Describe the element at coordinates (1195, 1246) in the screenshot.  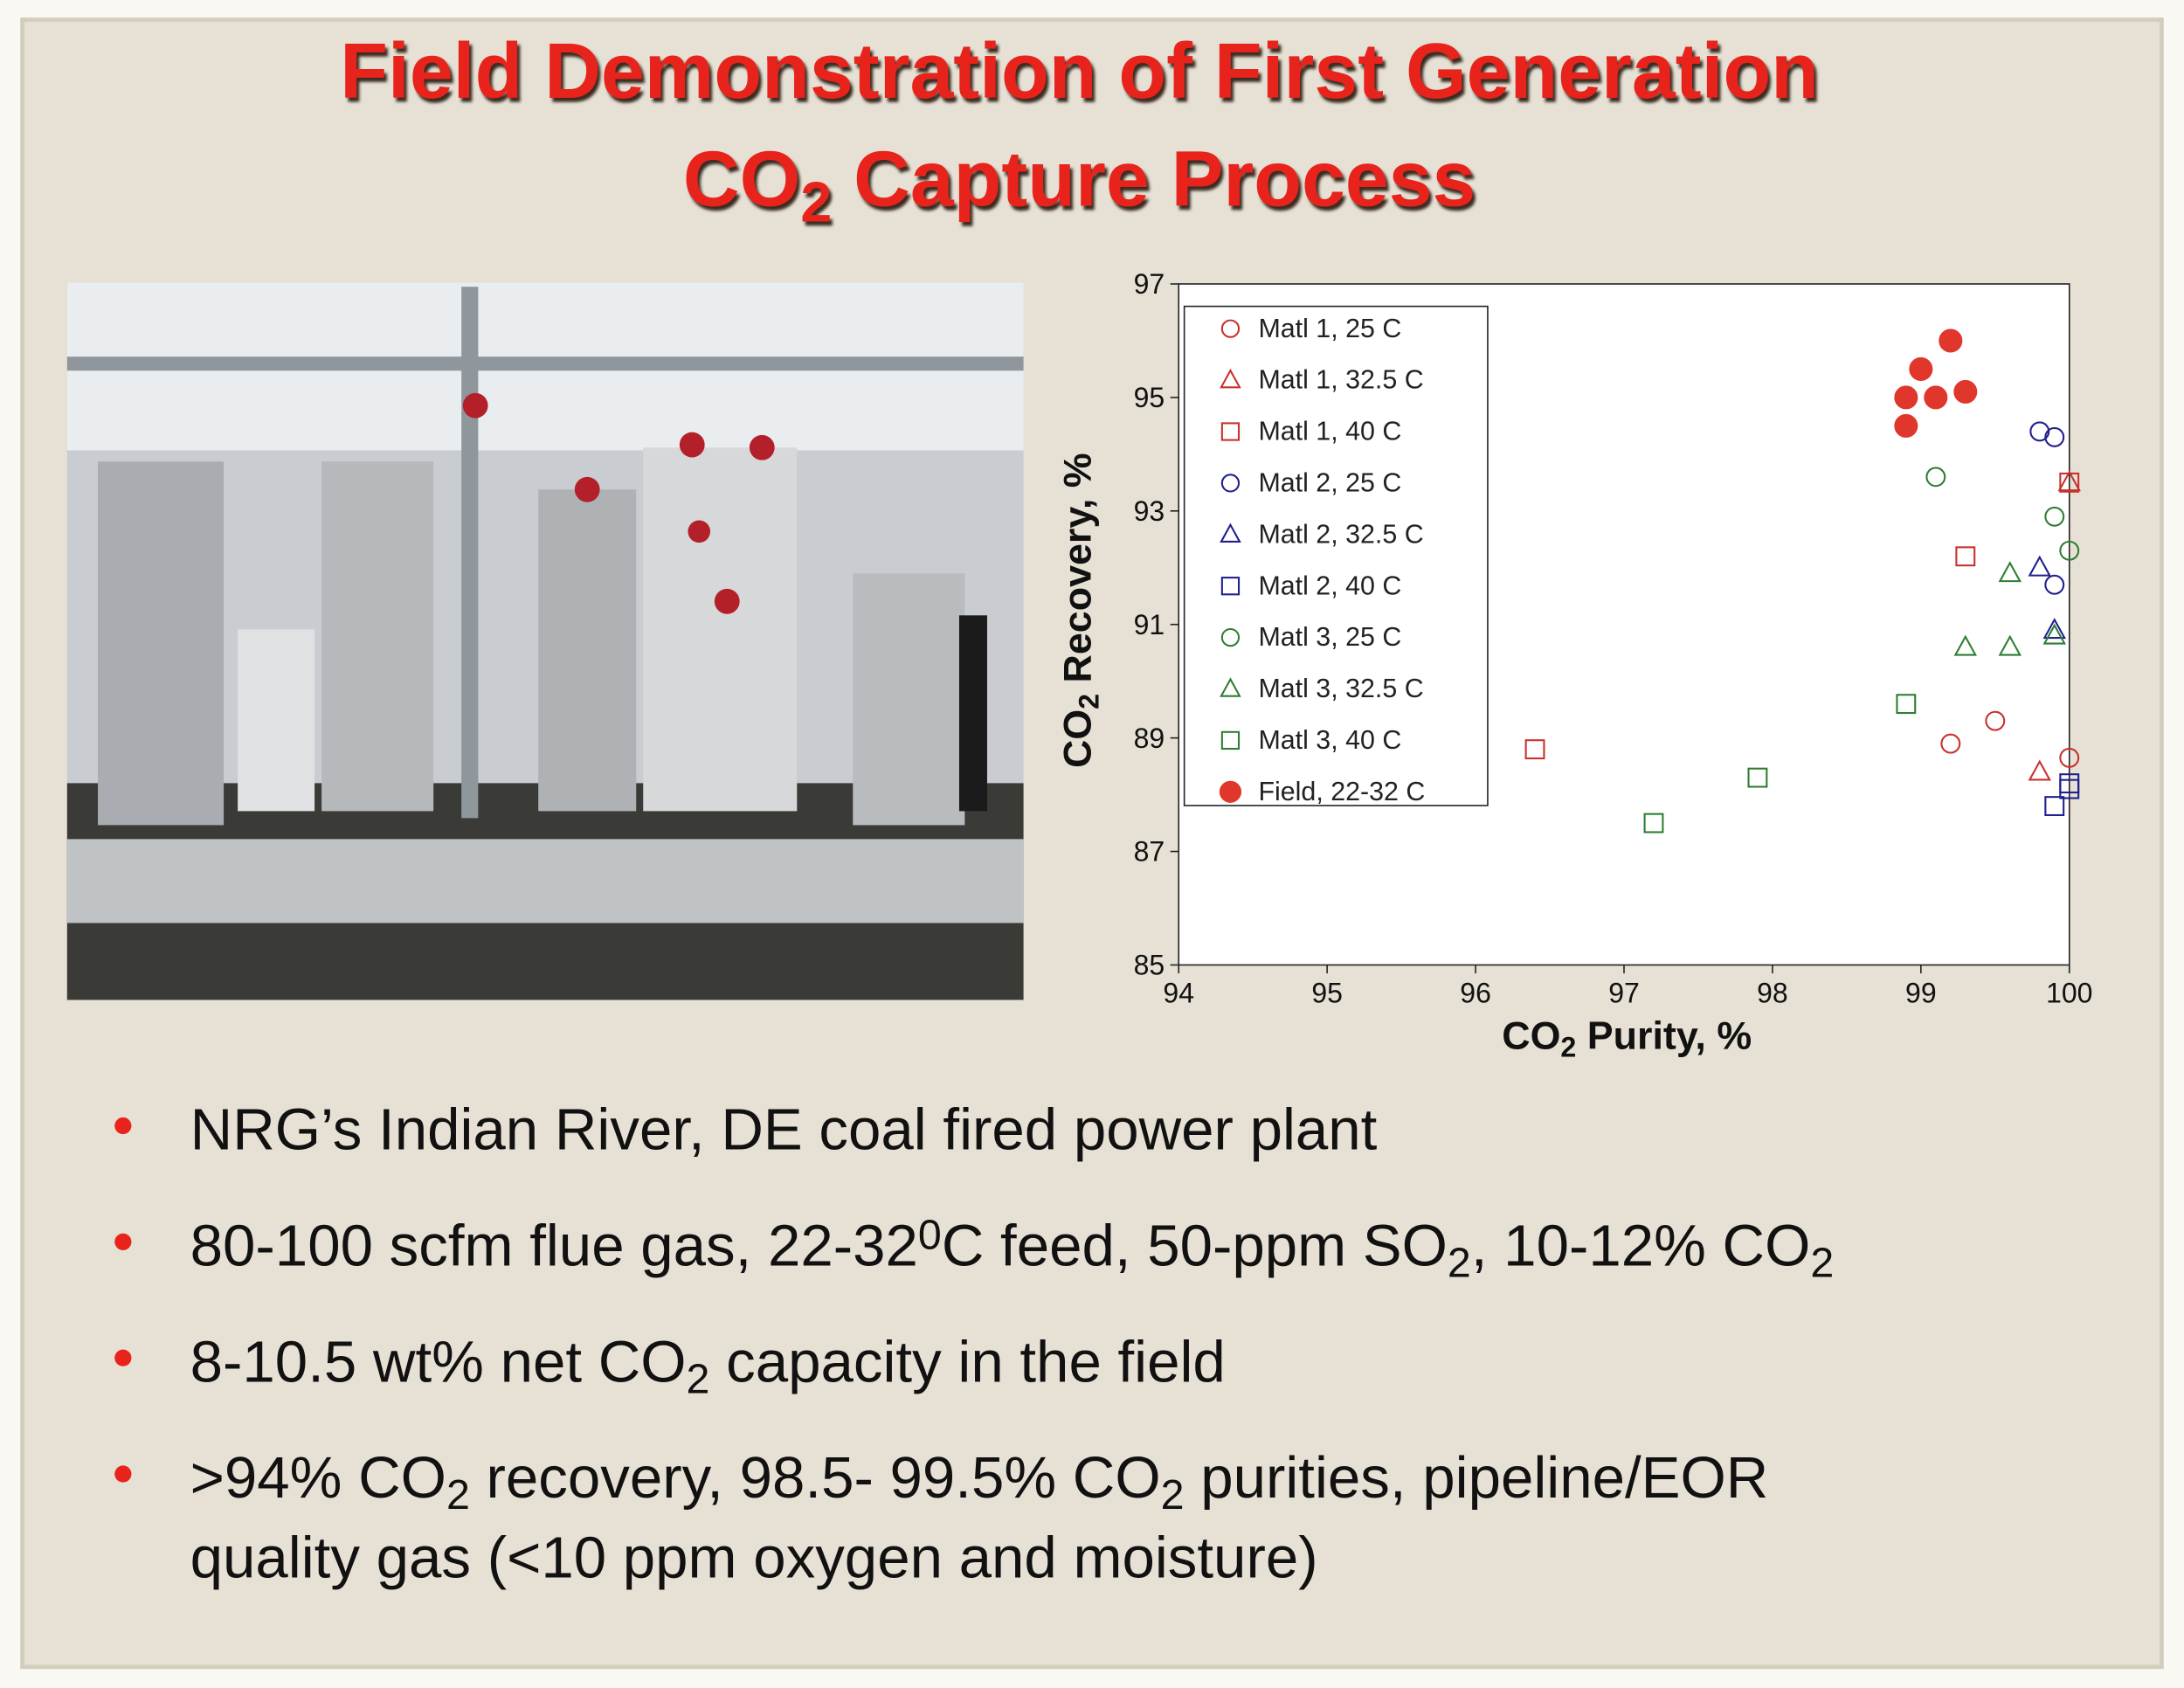
I see `text-run: C feed, 50-ppm SO` at that location.